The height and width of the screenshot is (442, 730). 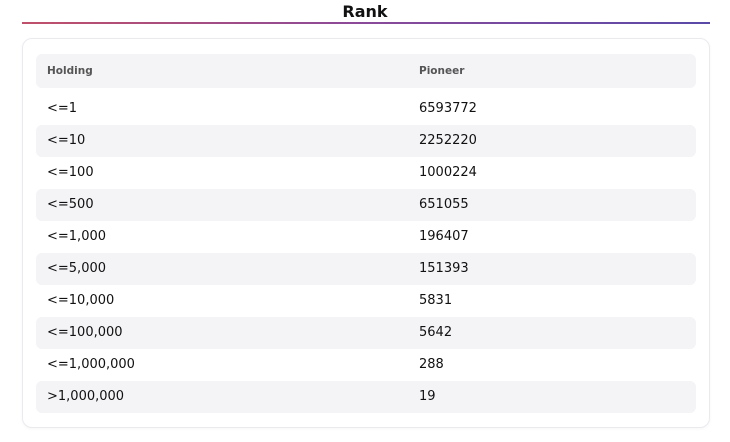 What do you see at coordinates (366, 397) in the screenshot?
I see `table-row: >1,000,000 19` at bounding box center [366, 397].